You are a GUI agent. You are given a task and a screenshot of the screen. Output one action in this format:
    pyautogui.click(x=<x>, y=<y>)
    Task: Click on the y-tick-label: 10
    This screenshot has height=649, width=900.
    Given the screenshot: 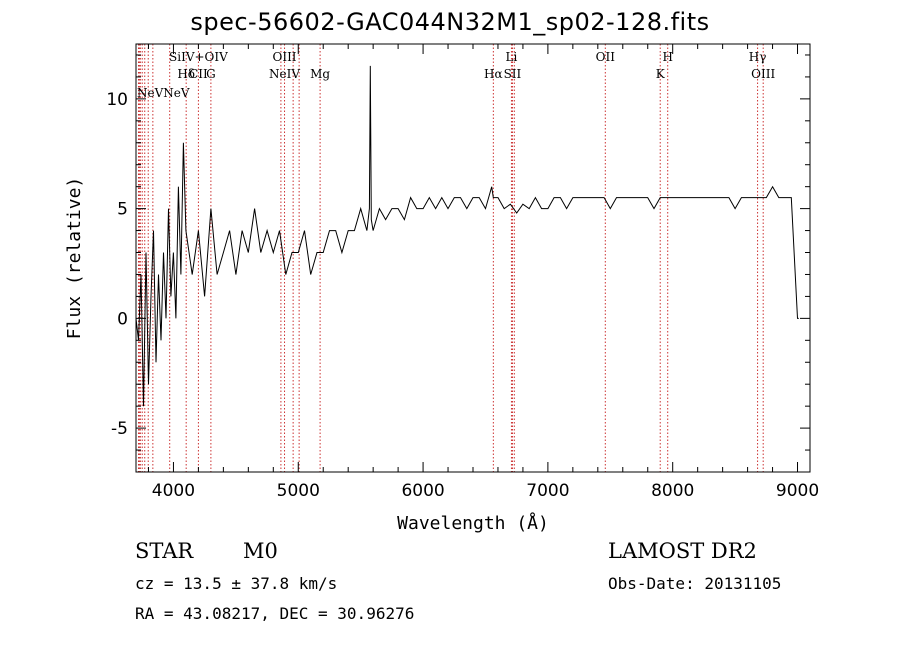 What is the action you would take?
    pyautogui.click(x=117, y=100)
    